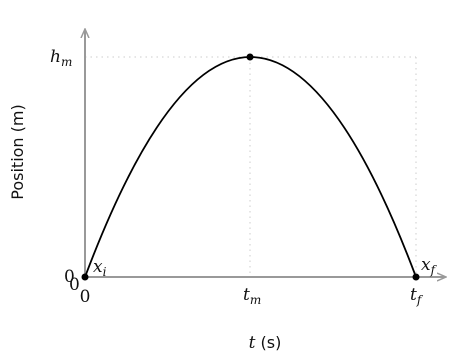 The width and height of the screenshot is (474, 363). What do you see at coordinates (74, 285) in the screenshot?
I see `origin-label: 0` at bounding box center [74, 285].